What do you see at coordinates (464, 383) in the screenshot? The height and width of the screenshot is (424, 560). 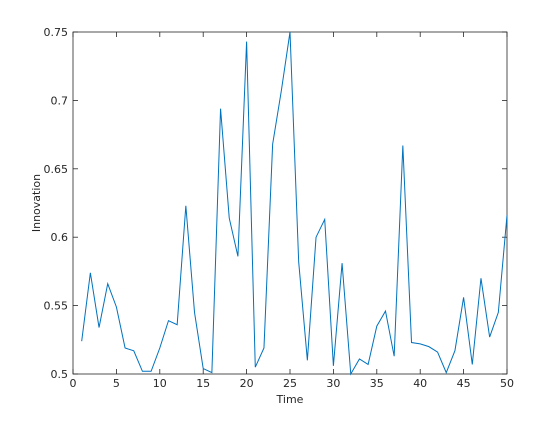 I see `x-tick-label: 45` at bounding box center [464, 383].